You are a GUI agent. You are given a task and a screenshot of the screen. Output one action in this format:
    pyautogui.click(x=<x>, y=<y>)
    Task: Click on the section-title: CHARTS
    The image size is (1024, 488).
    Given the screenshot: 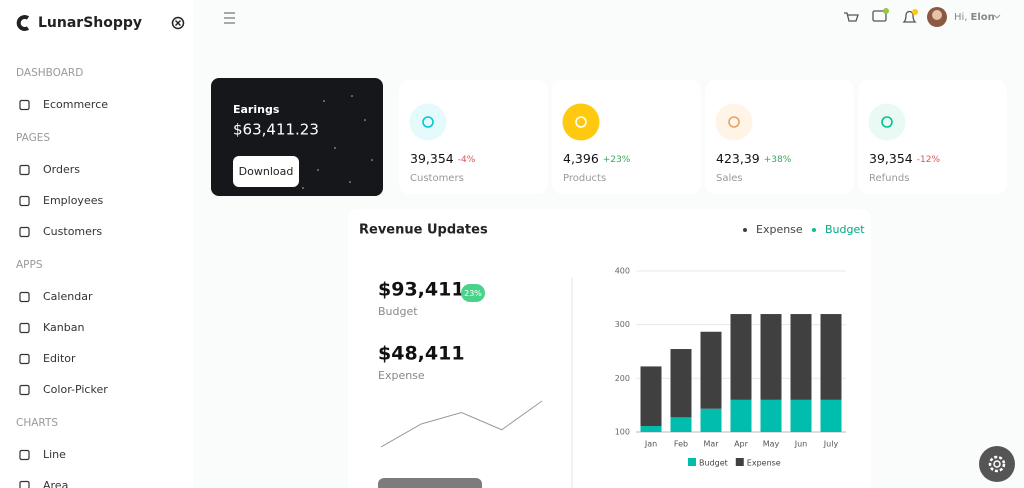 What is the action you would take?
    pyautogui.click(x=37, y=423)
    